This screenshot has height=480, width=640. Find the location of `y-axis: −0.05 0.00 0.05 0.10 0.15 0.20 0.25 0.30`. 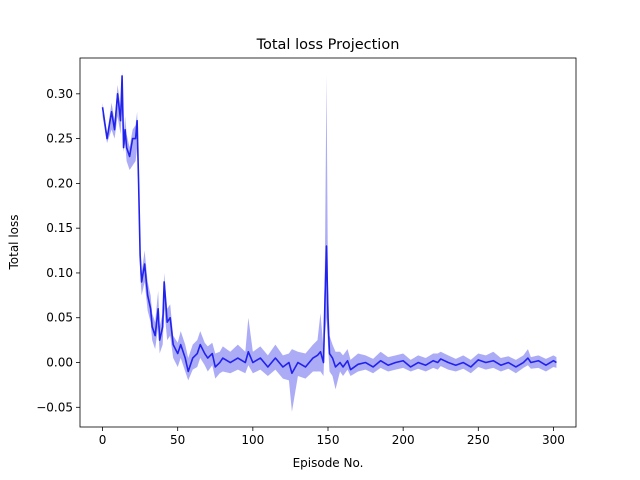

y-axis: −0.05 0.00 0.05 0.10 0.15 0.20 0.25 0.30 is located at coordinates (58, 250).